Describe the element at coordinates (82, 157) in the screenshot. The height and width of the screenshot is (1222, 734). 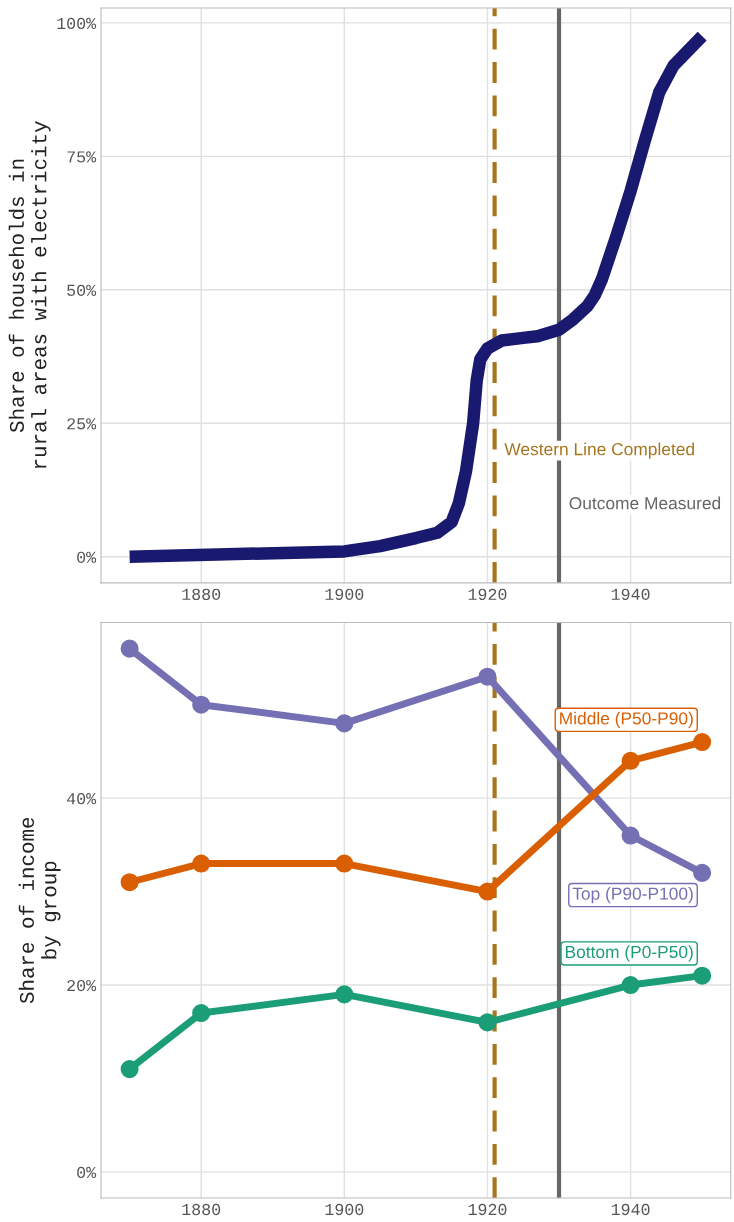
I see `y-tick-label: 75%` at that location.